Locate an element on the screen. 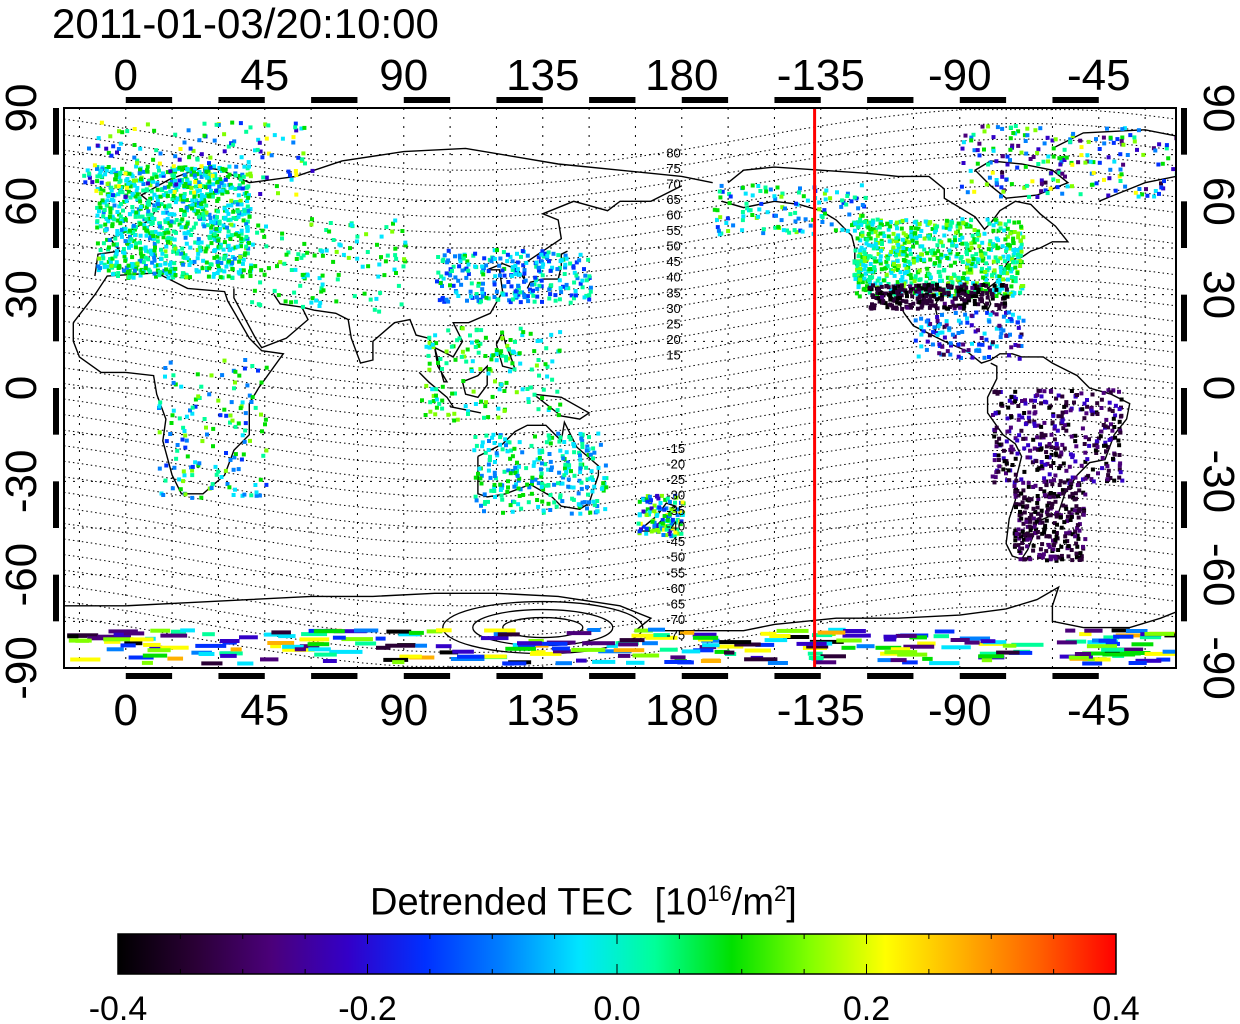 Image resolution: width=1240 pixels, height=1024 pixels. contour-label: 40 is located at coordinates (673, 277).